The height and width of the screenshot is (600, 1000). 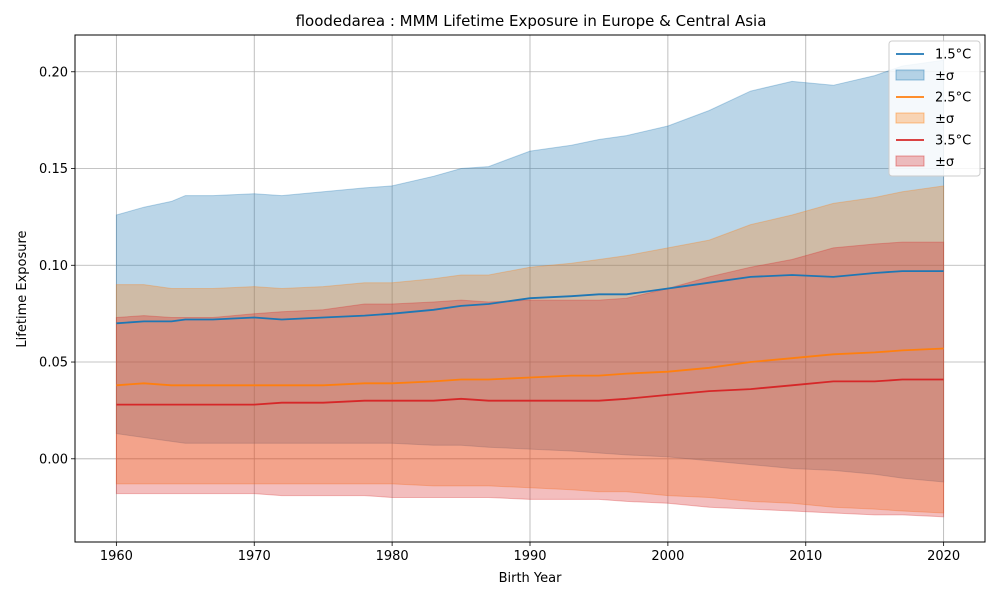 What do you see at coordinates (53, 72) in the screenshot?
I see `y-tick-label: 0.20` at bounding box center [53, 72].